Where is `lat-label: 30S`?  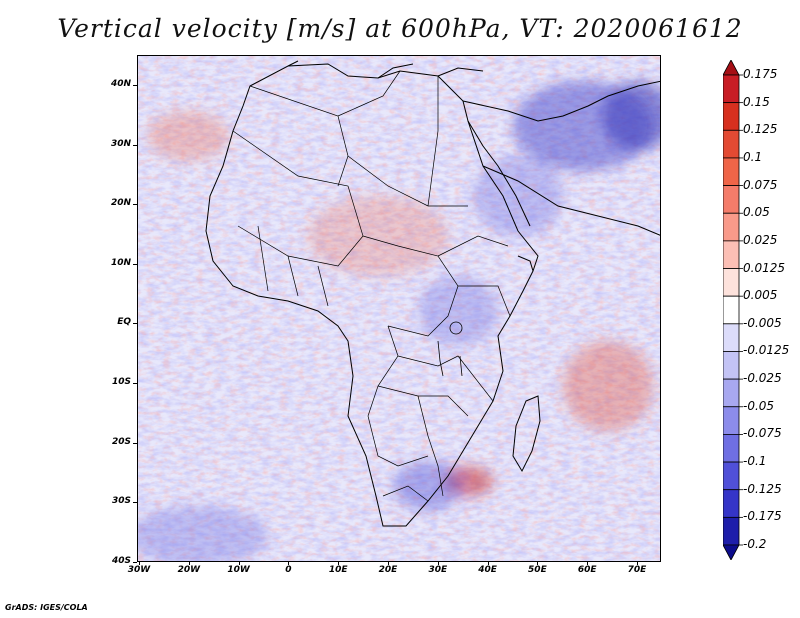 lat-label: 30S is located at coordinates (121, 501).